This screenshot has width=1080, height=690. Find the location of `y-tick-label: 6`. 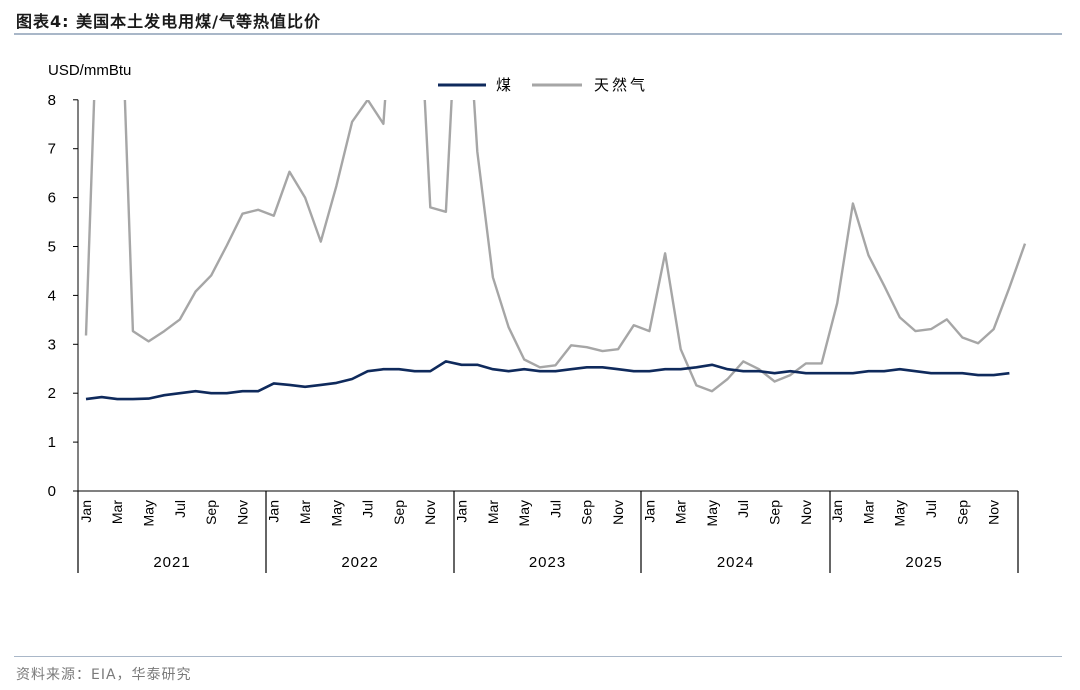

y-tick-label: 6 is located at coordinates (52, 198).